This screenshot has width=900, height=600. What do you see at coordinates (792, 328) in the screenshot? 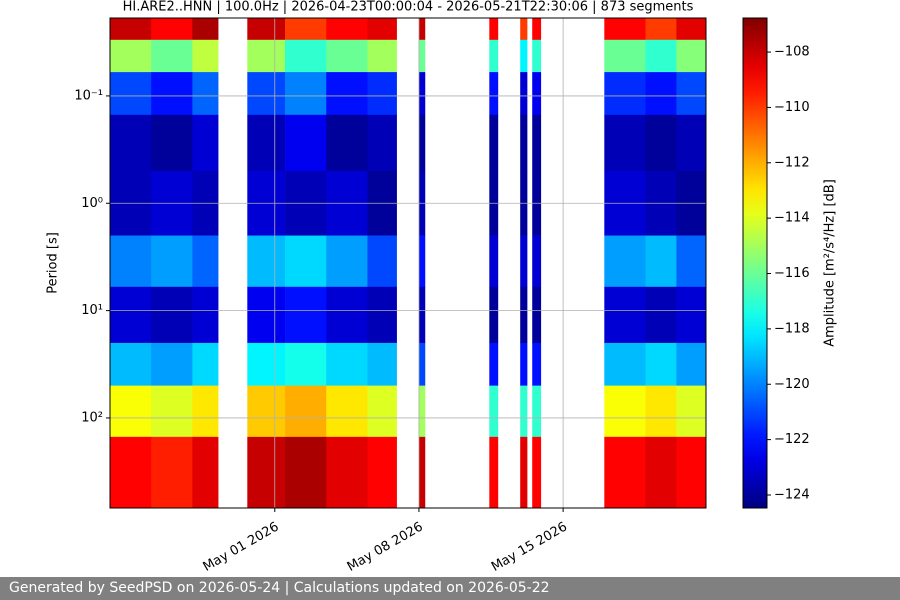
I see `colorbar-tick-label: −118` at bounding box center [792, 328].